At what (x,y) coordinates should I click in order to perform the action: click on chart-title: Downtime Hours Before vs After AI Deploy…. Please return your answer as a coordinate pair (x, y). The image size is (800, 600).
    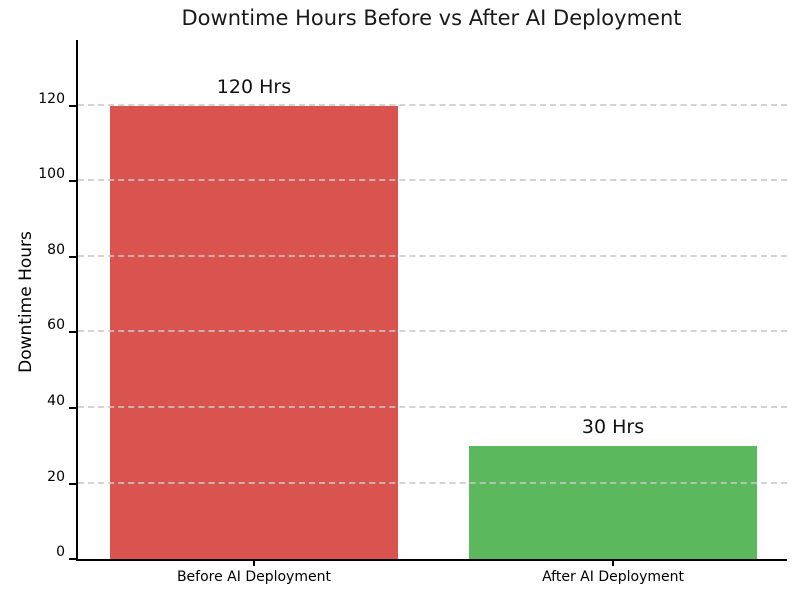
    Looking at the image, I should click on (431, 18).